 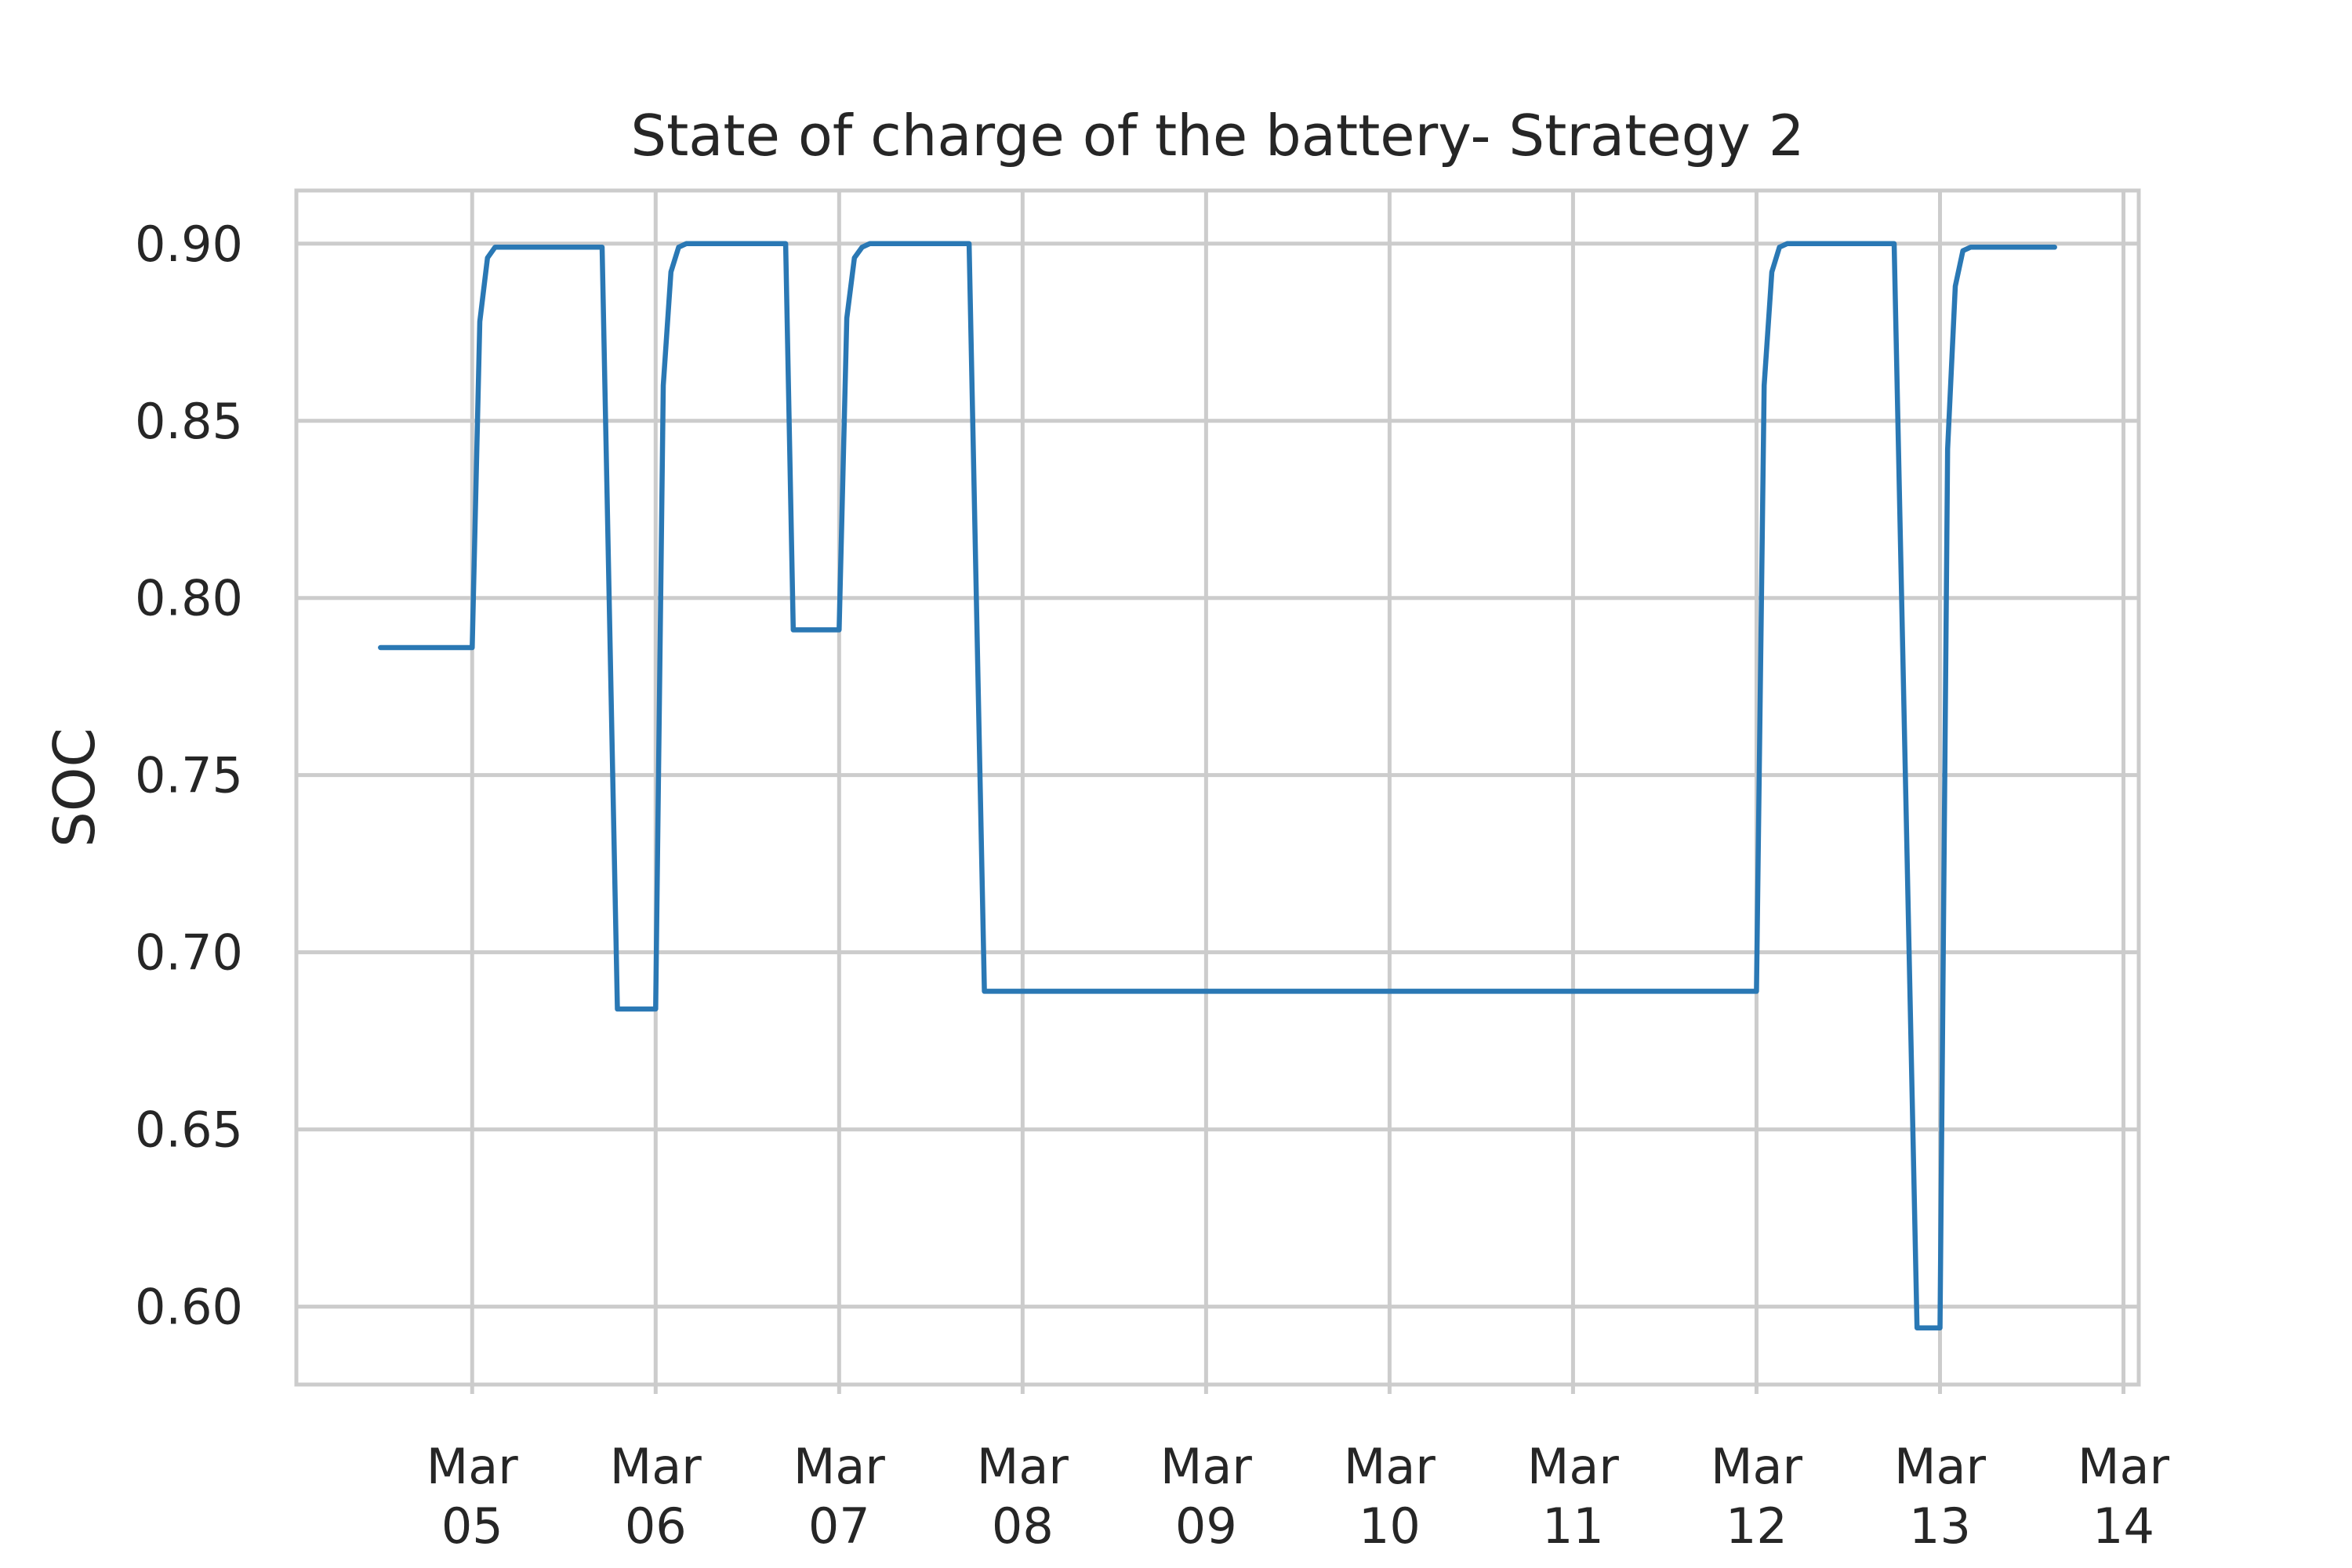 I want to click on y-tick-label: 0.90, so click(x=189, y=244).